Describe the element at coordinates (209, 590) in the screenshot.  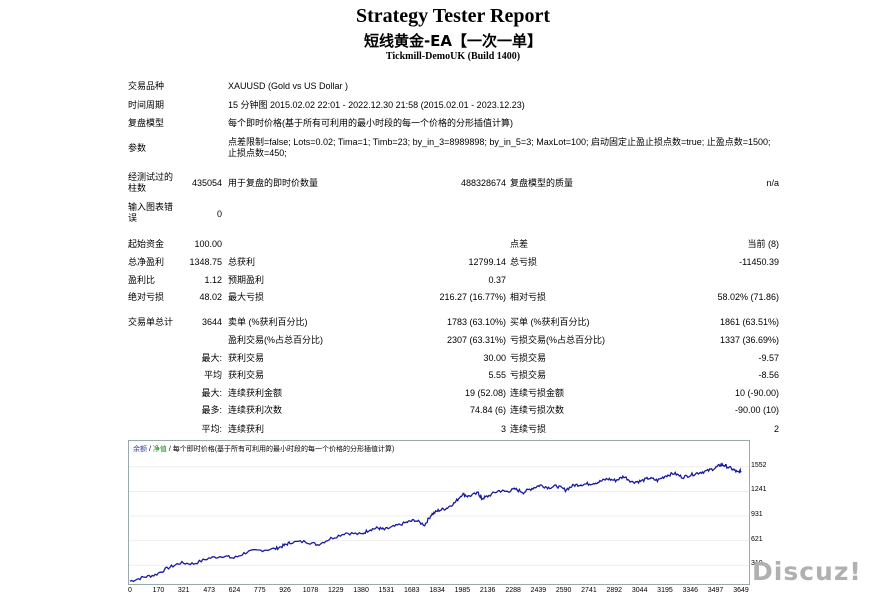
I see `x-tick-label: 473` at that location.